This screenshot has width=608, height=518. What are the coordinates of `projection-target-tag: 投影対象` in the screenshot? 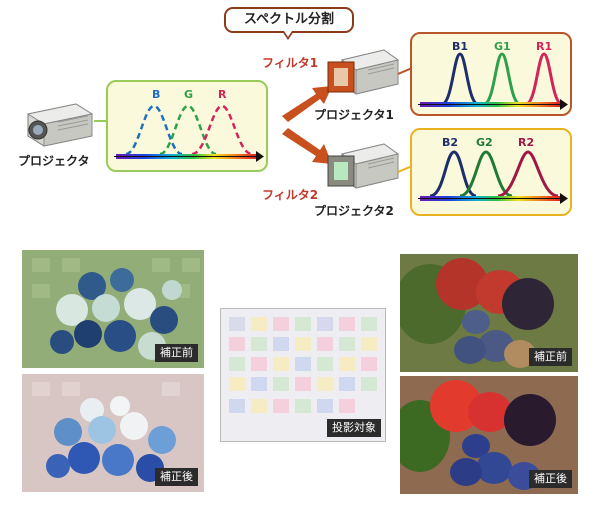 It's located at (354, 428).